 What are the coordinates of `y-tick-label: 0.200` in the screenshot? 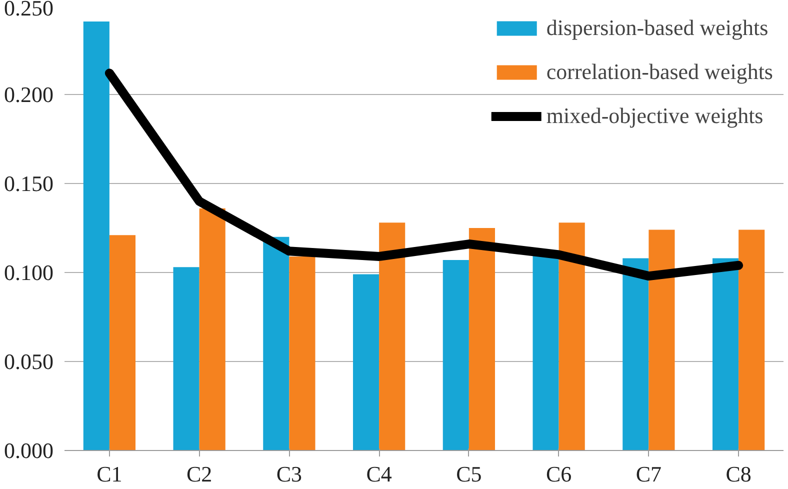 It's located at (29, 94).